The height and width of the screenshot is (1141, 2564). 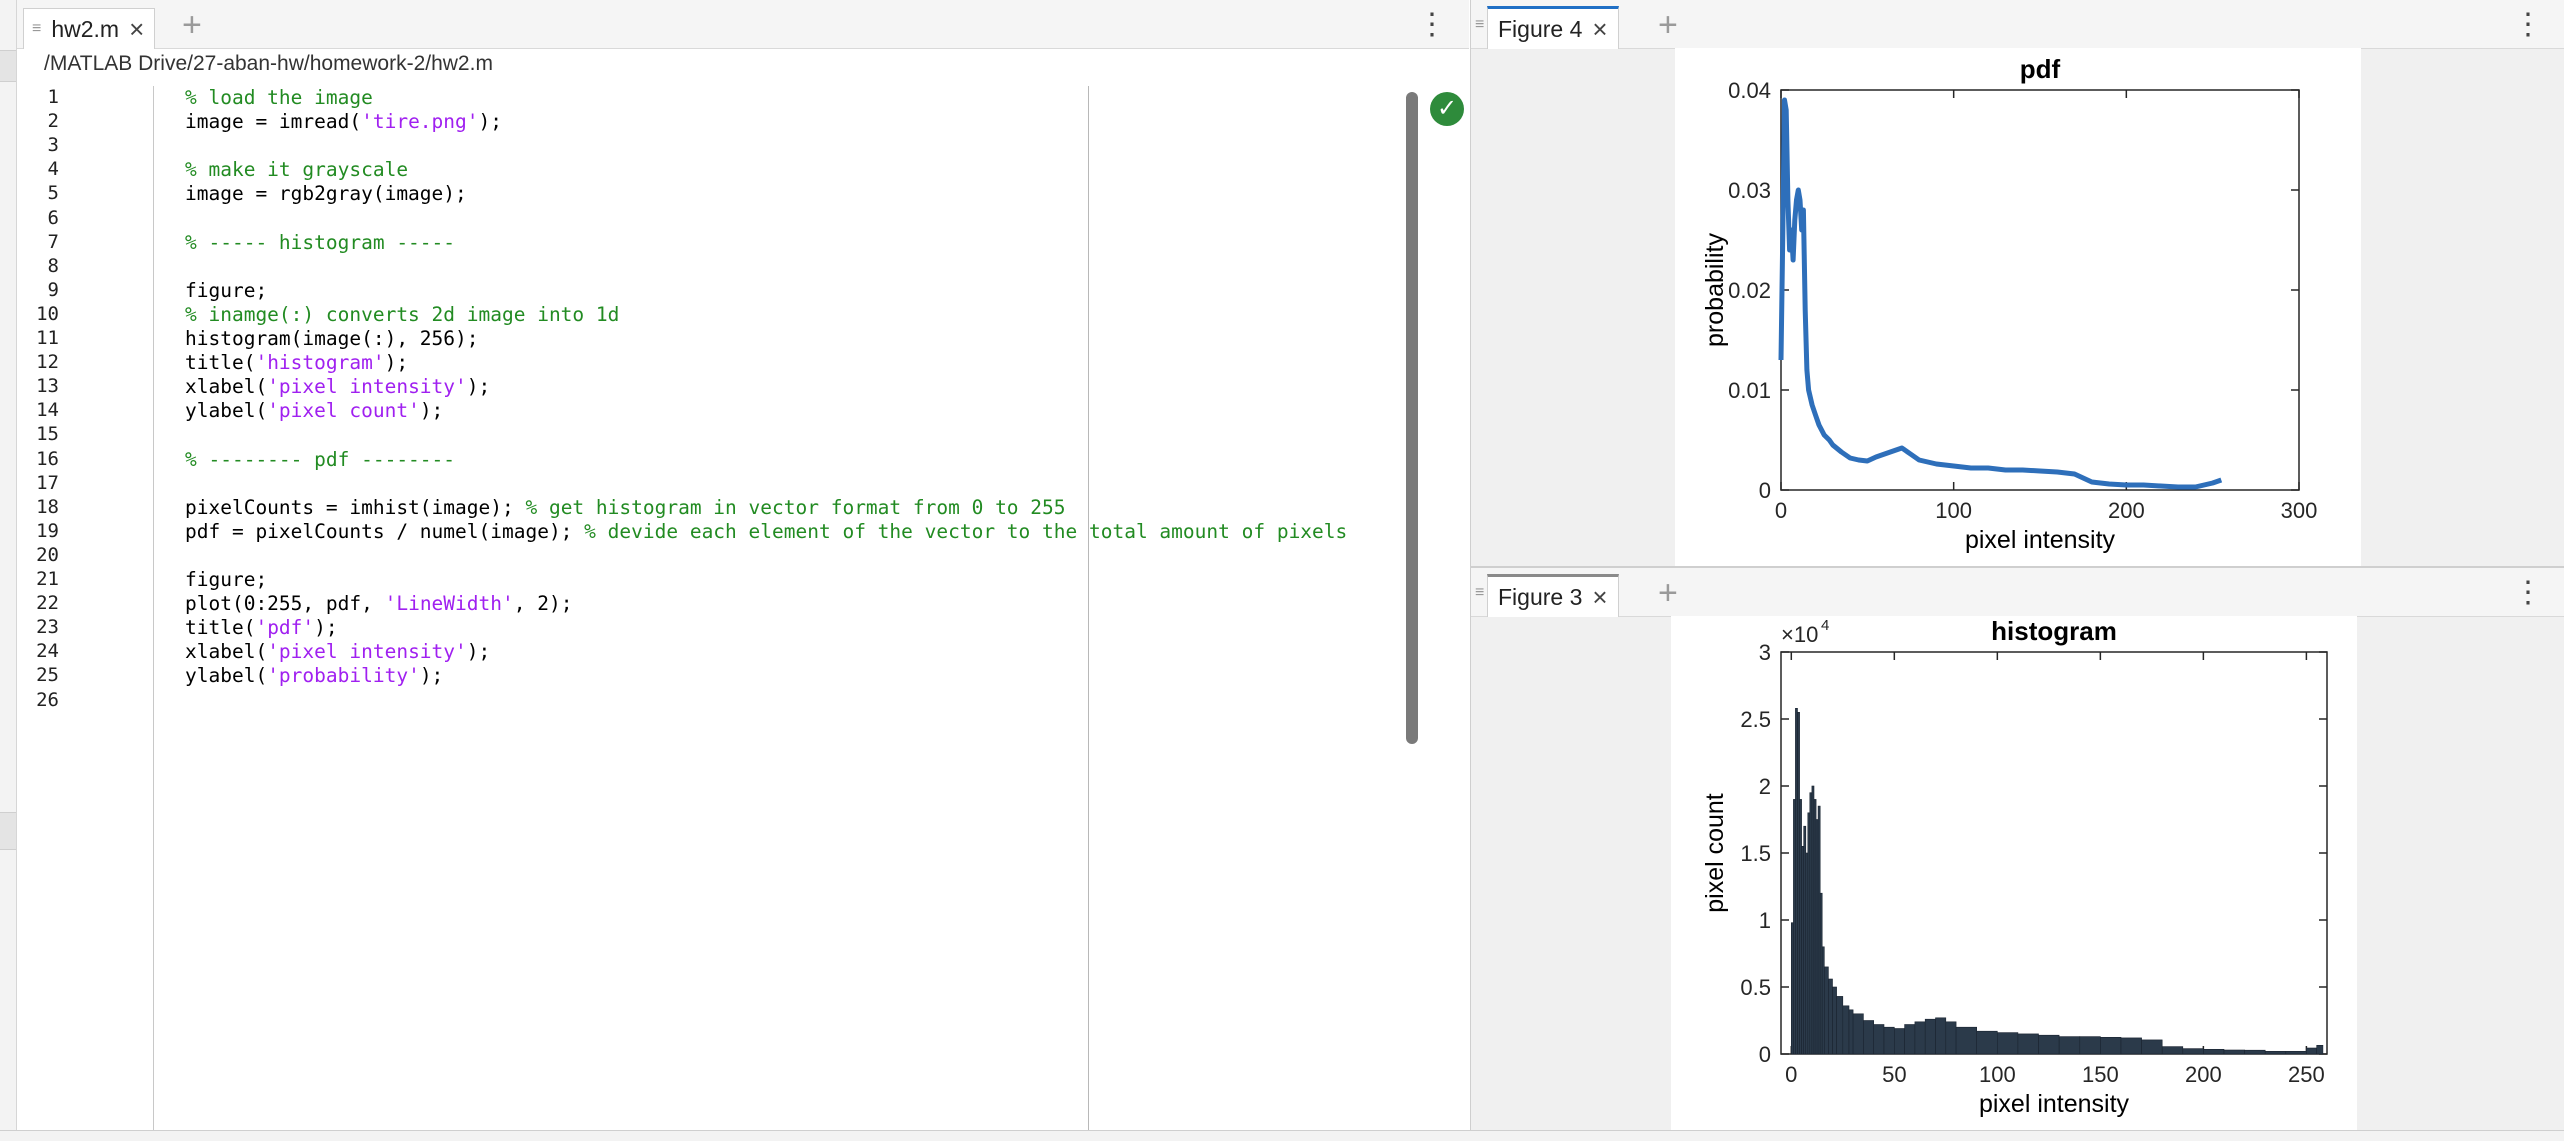 What do you see at coordinates (53, 169) in the screenshot?
I see `line-number: 4` at bounding box center [53, 169].